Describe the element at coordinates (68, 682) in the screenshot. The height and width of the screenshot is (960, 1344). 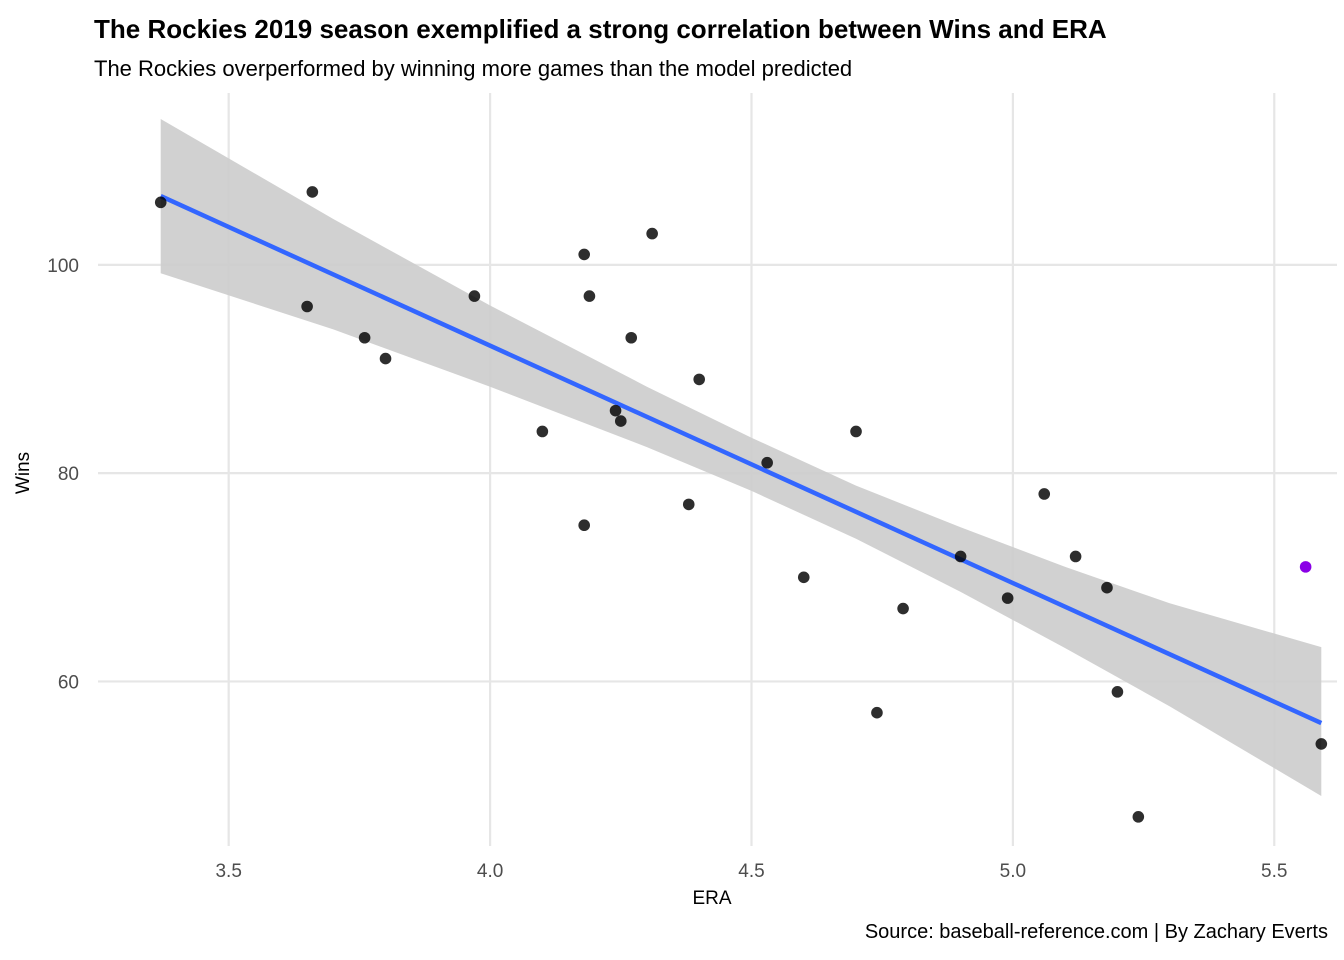
I see `y-tick-label: 60` at that location.